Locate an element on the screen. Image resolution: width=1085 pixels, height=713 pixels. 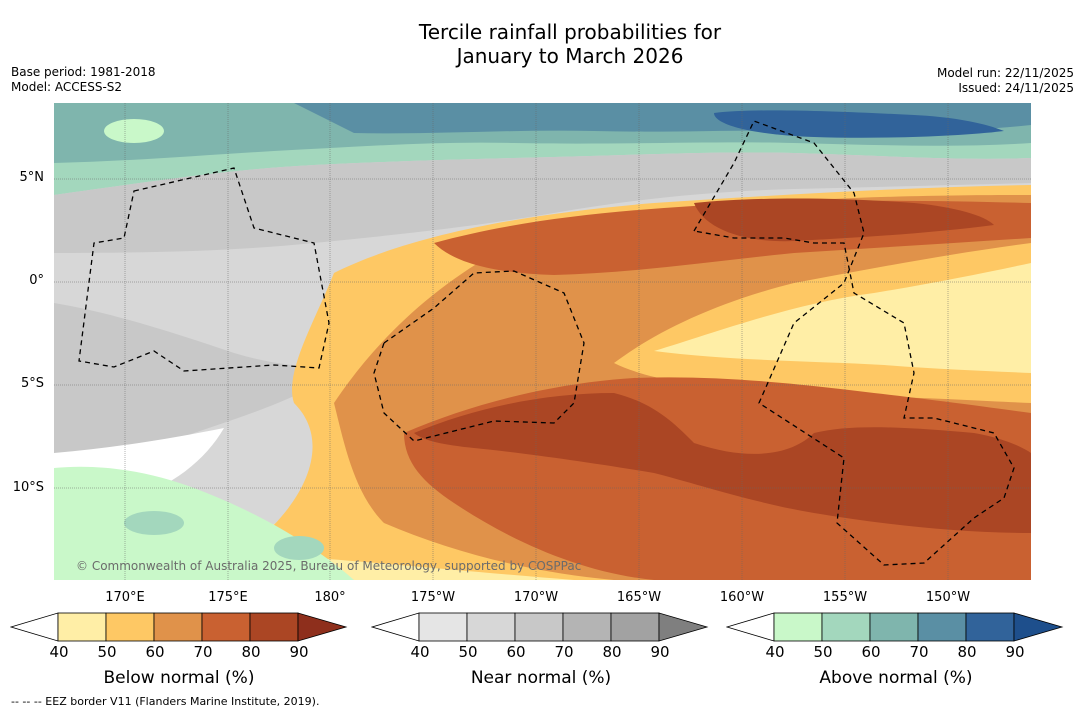
base-period: Base period: 1981-2018 is located at coordinates (83, 72).